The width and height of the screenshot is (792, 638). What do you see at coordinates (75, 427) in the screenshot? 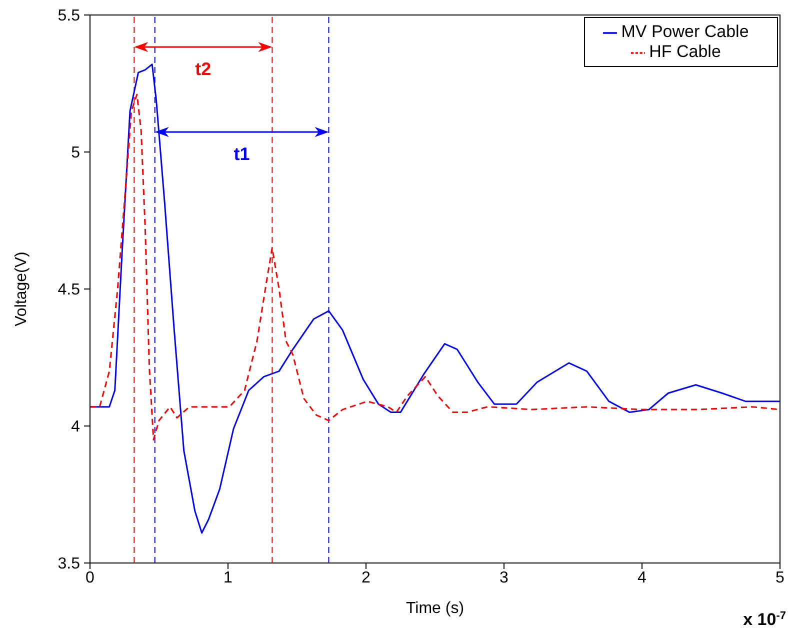
I see `y-tick-label: 4` at bounding box center [75, 427].